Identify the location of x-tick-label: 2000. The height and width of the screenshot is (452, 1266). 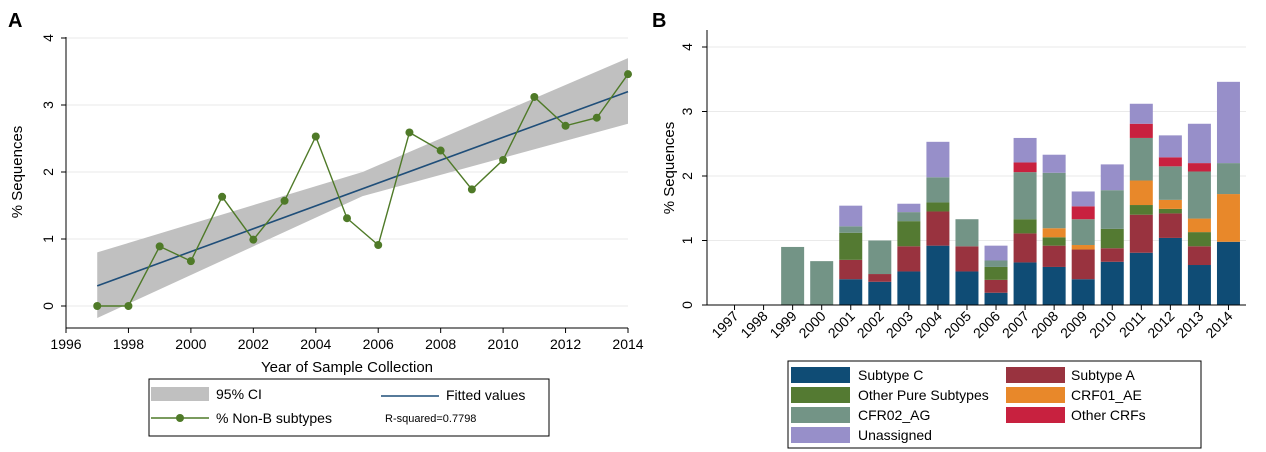
(190, 344).